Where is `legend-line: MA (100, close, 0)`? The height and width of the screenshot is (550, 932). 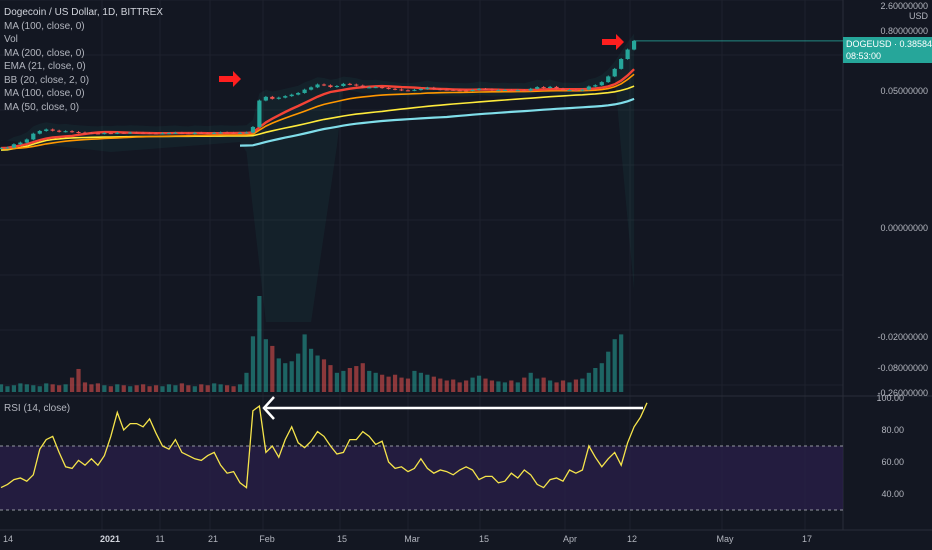
legend-line: MA (100, close, 0) is located at coordinates (44, 93).